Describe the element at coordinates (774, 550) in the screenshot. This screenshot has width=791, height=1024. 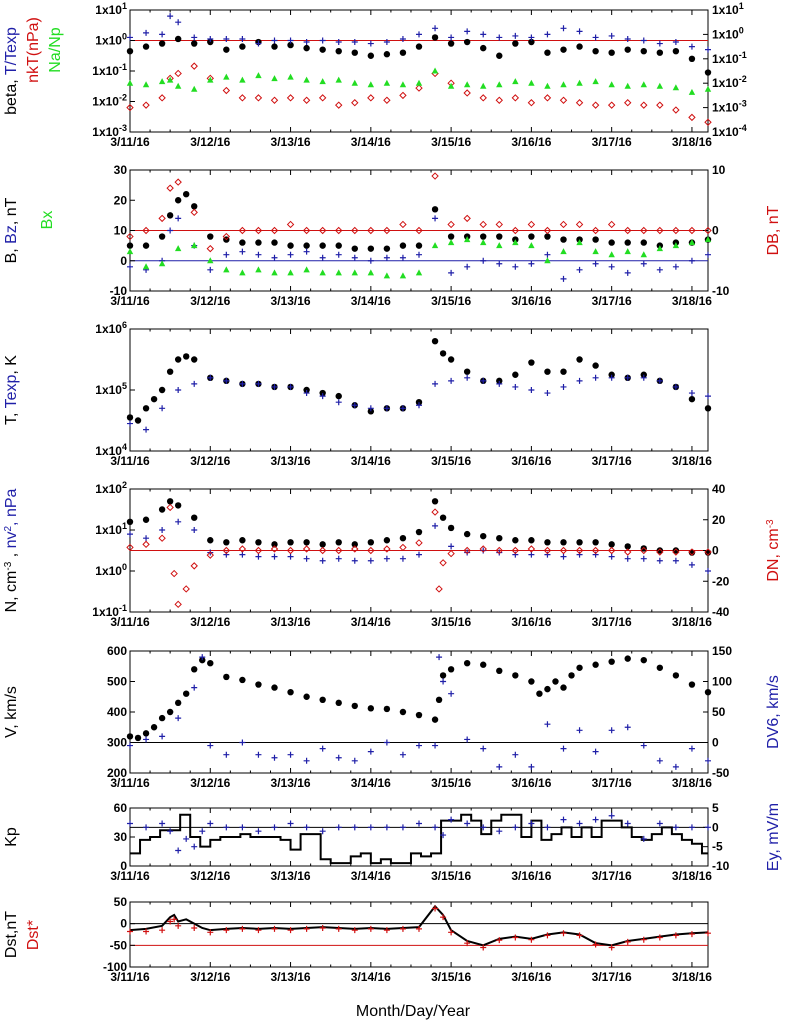
I see `panel-4-y2-axis-label: DN, cm-3` at that location.